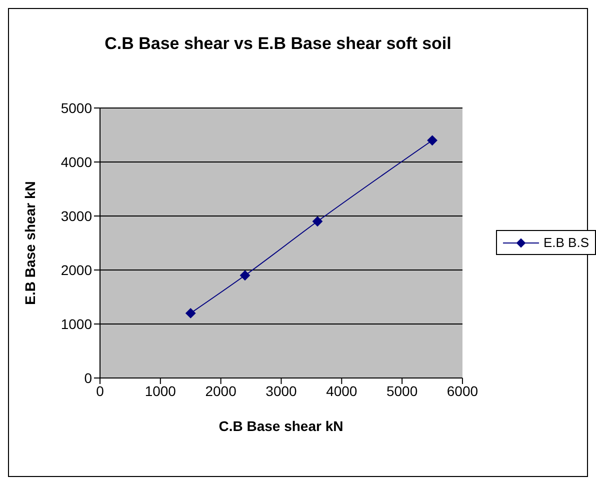 The image size is (596, 485). Describe the element at coordinates (402, 390) in the screenshot. I see `x-tick-label: 5000` at that location.